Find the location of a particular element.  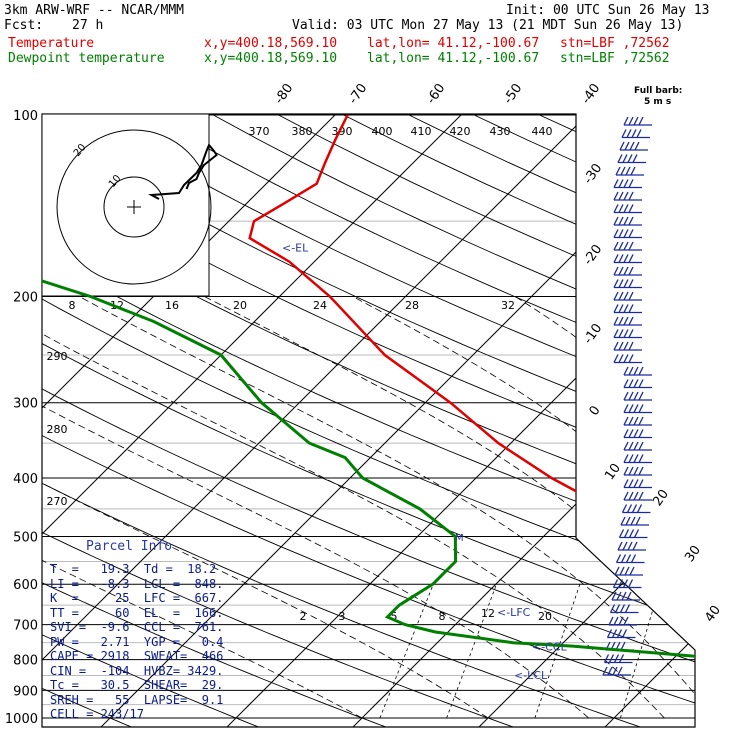

wind-barb-key-label: Full barb: is located at coordinates (658, 91).